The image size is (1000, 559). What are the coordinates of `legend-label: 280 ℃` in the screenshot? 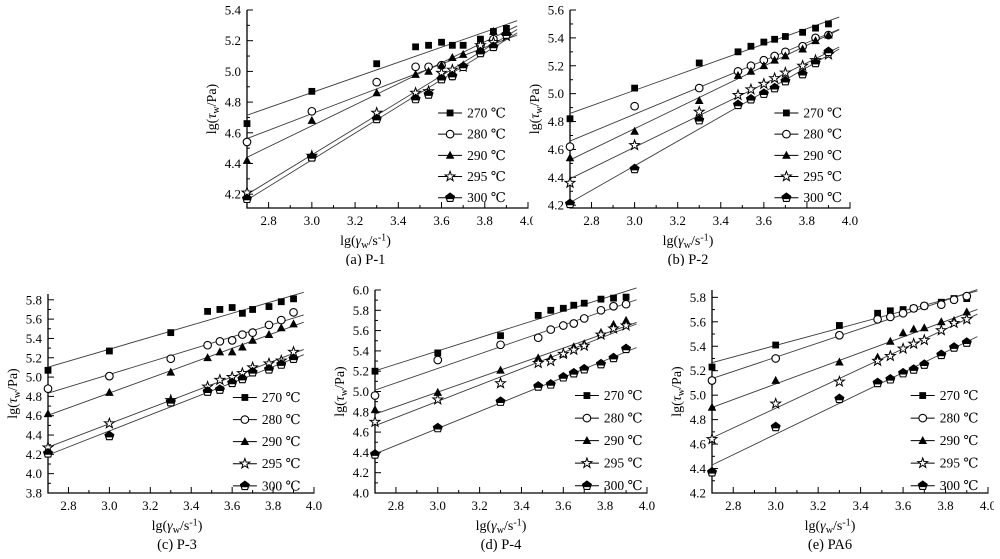 It's located at (623, 418).